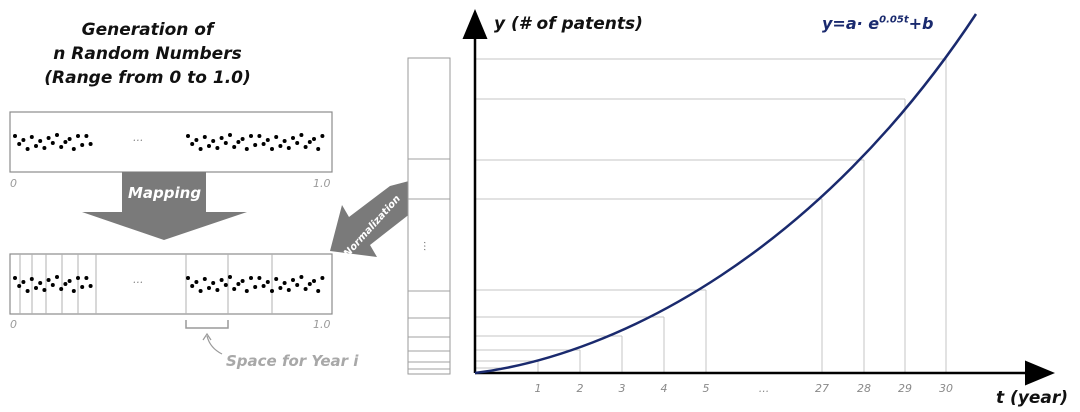  Describe the element at coordinates (164, 206) in the screenshot. I see `mapping-arrow` at that location.